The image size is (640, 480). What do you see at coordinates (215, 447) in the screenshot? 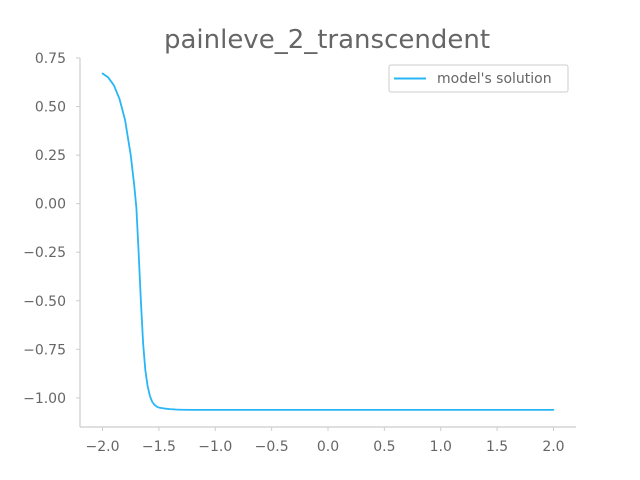
I see `x-tick-label: −1.0` at bounding box center [215, 447].